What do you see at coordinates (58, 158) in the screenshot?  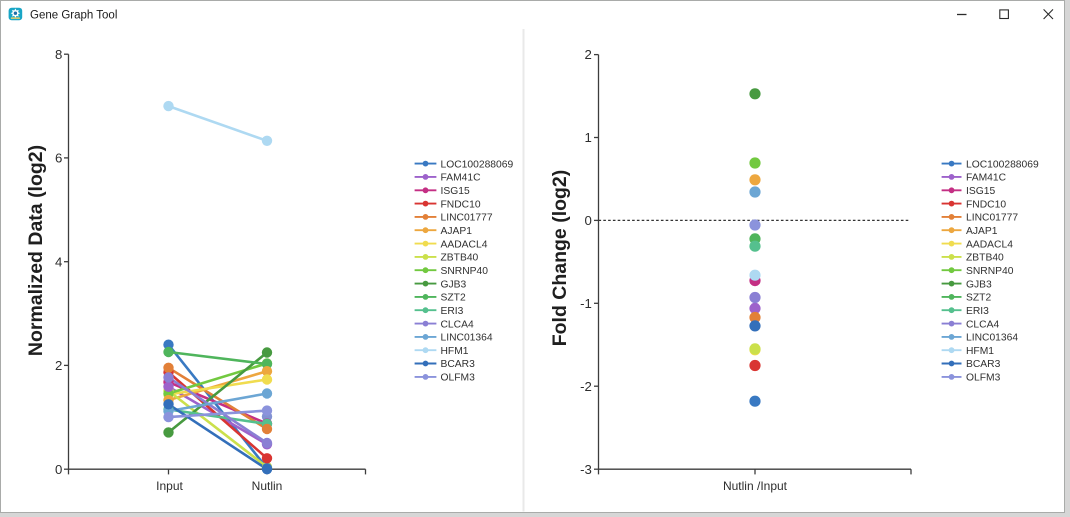 I see `svg-text: 6` at bounding box center [58, 158].